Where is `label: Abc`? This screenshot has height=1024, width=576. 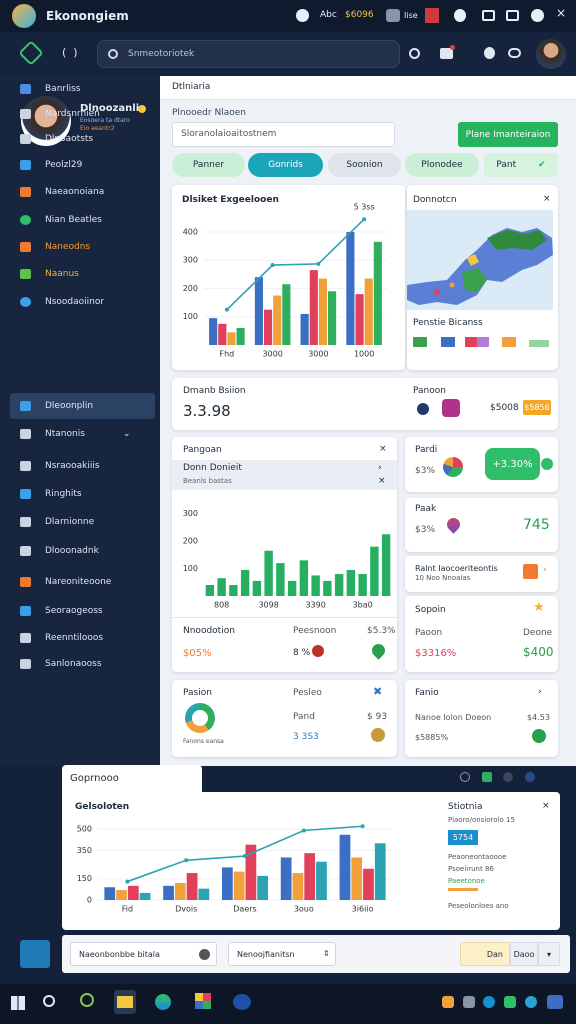 label: Abc is located at coordinates (328, 15).